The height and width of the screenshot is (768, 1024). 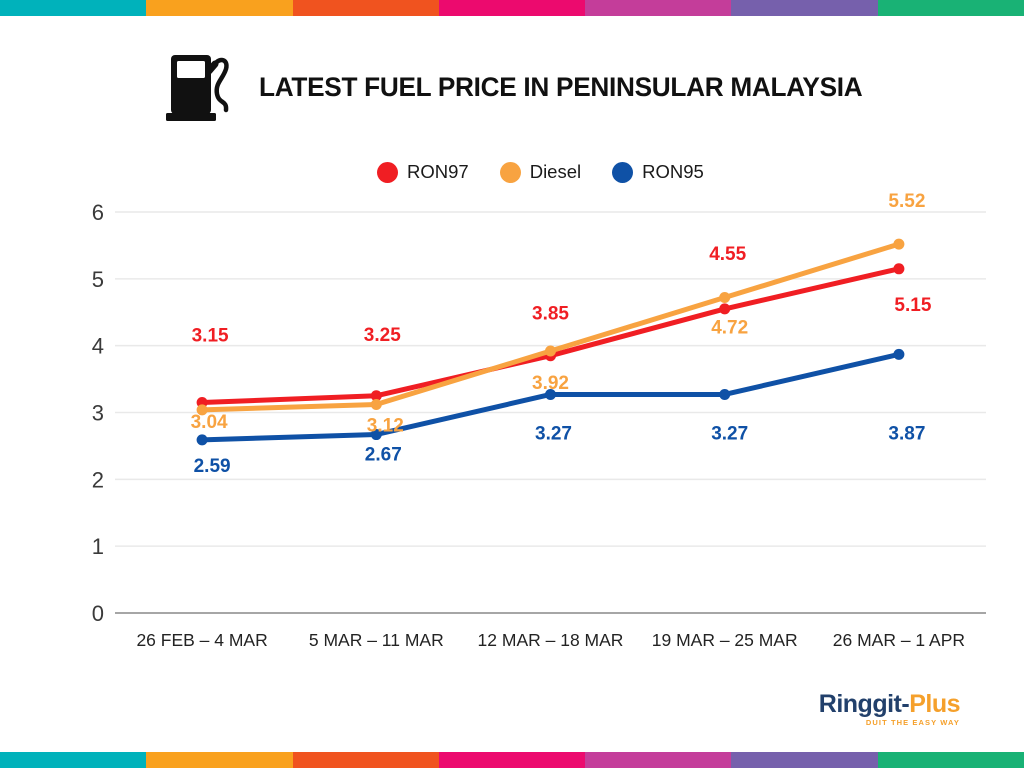 What do you see at coordinates (899, 640) in the screenshot?
I see `x-tick-label-5: 26 MAR – 1 APR` at bounding box center [899, 640].